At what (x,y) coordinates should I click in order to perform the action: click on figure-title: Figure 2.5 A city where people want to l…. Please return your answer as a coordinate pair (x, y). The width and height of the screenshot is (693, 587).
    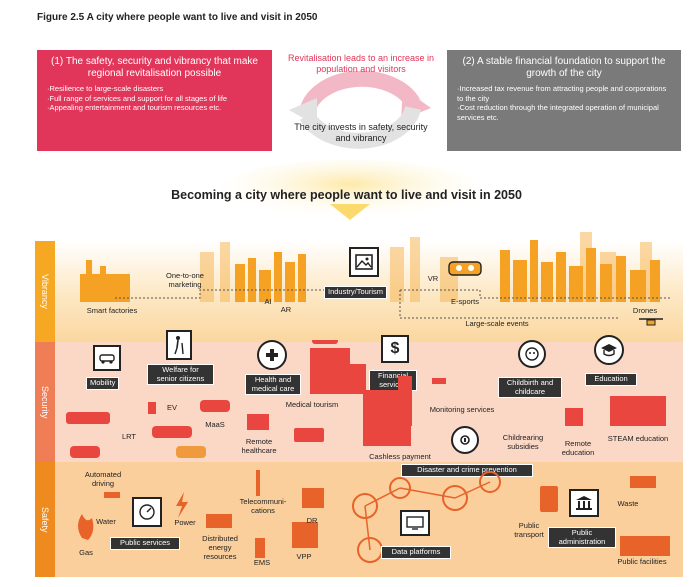
    Looking at the image, I should click on (177, 17).